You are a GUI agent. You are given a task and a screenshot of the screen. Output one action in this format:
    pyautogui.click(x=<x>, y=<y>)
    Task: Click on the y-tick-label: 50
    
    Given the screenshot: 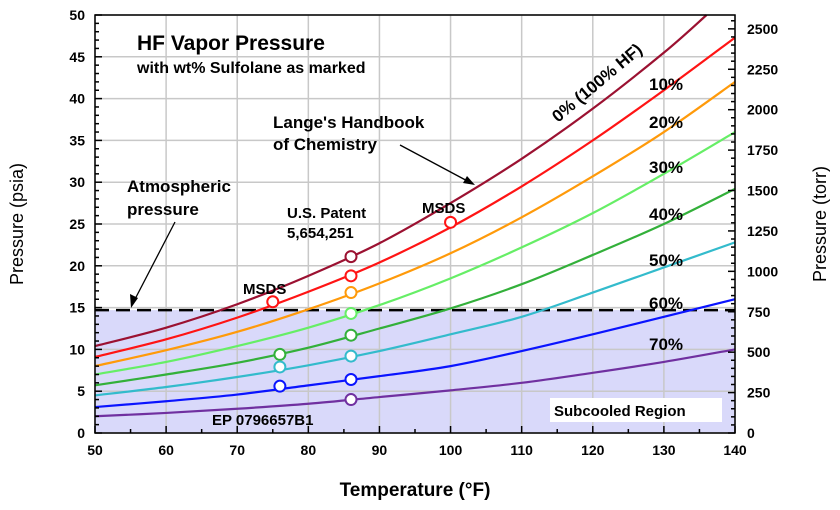 What is the action you would take?
    pyautogui.click(x=77, y=15)
    